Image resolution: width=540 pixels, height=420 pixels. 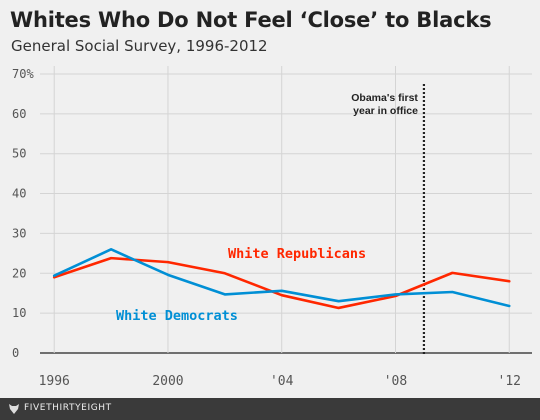 I want to click on y-tick-label-50: 50, so click(x=19, y=154).